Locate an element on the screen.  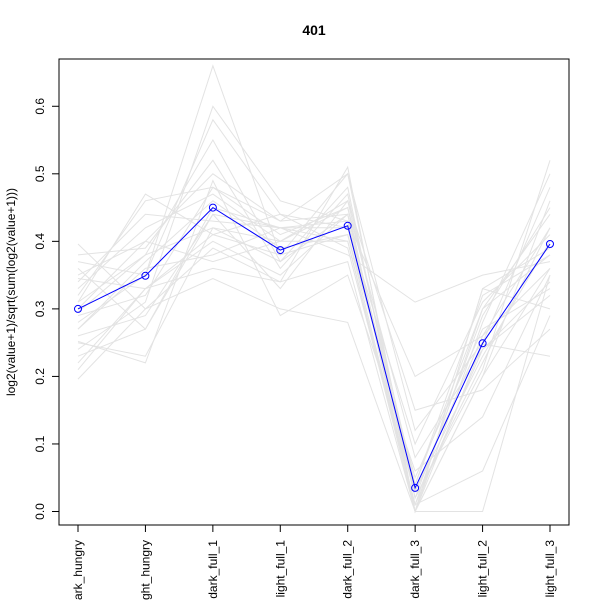
y-axis: 0.0 0.1 0.2 0.3 0.4 0.5 0.6 is located at coordinates (46, 309).